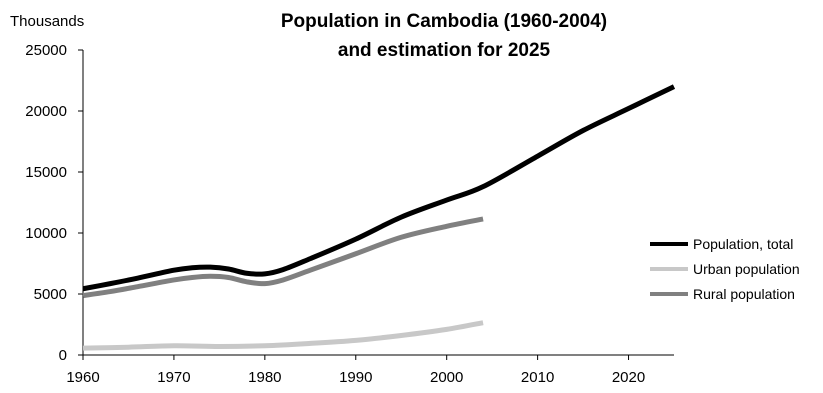 Image resolution: width=823 pixels, height=393 pixels. I want to click on y-tick-label: 0, so click(63, 355).